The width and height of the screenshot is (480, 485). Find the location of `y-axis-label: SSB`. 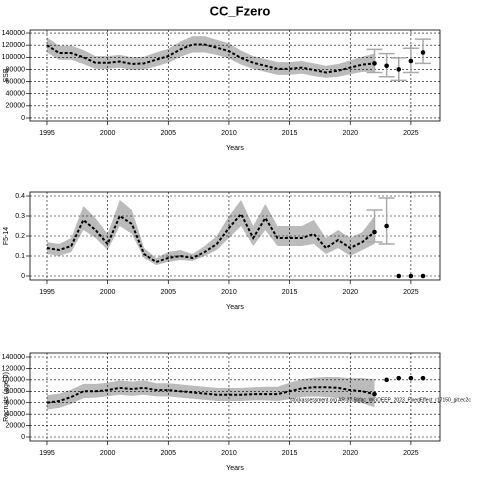

y-axis-label: SSB is located at coordinates (6, 75).